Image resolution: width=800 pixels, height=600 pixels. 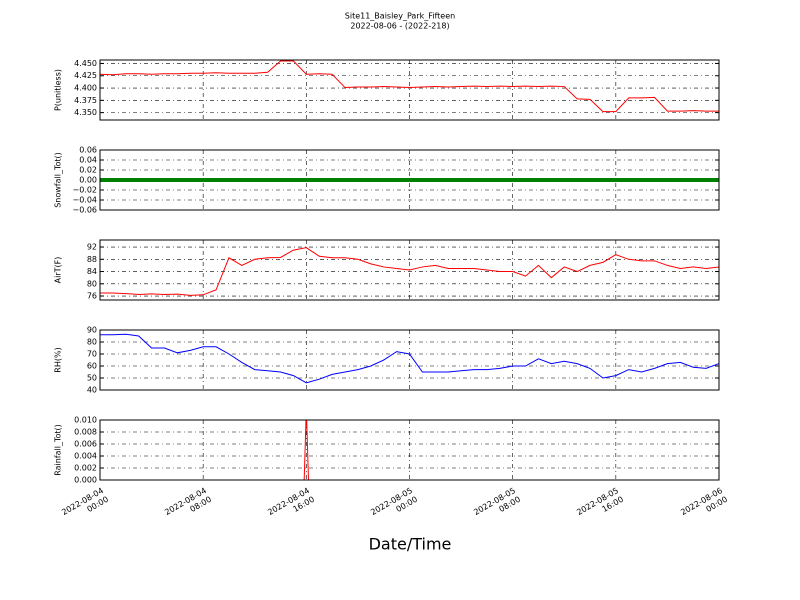 I want to click on y-tick-label: −0.04, so click(x=84, y=200).